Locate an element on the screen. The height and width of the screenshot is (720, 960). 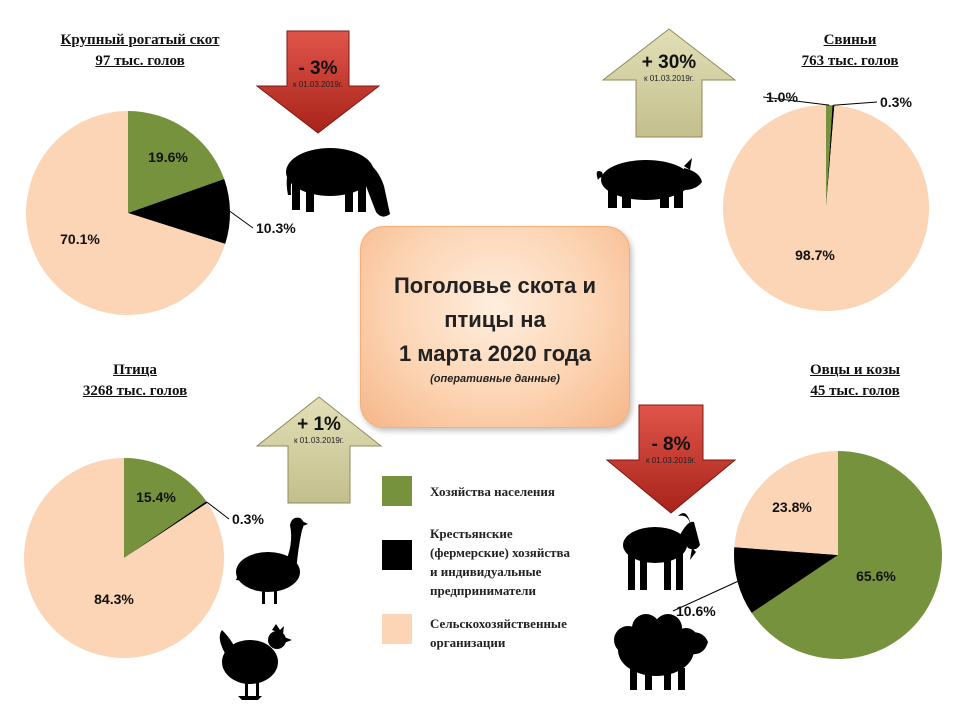
legend-agro-orgs-line-2: организации is located at coordinates (468, 642).